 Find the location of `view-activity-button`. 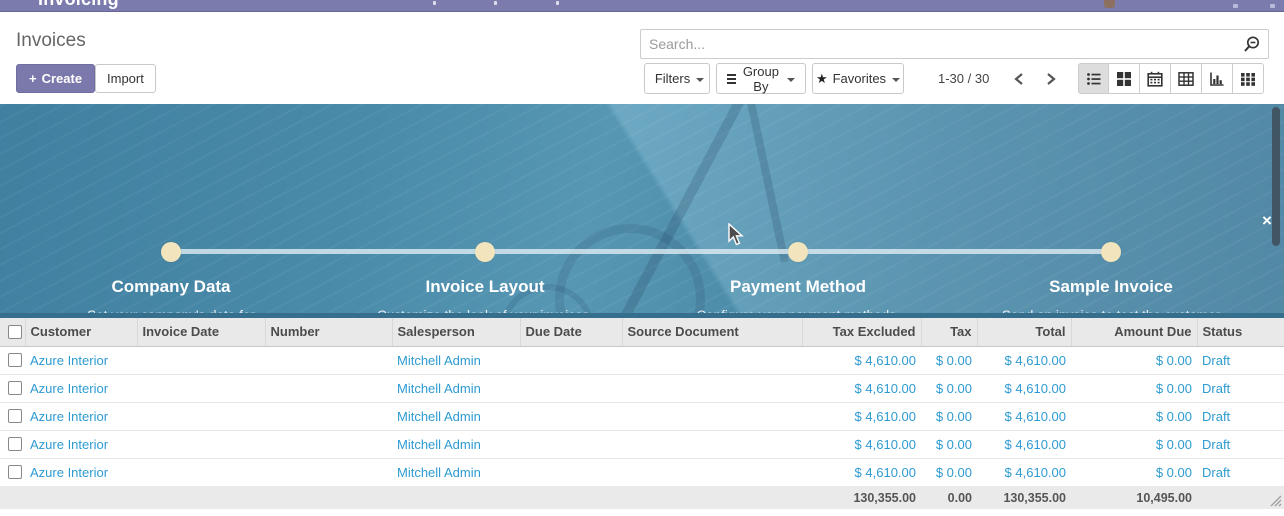

view-activity-button is located at coordinates (1248, 78).